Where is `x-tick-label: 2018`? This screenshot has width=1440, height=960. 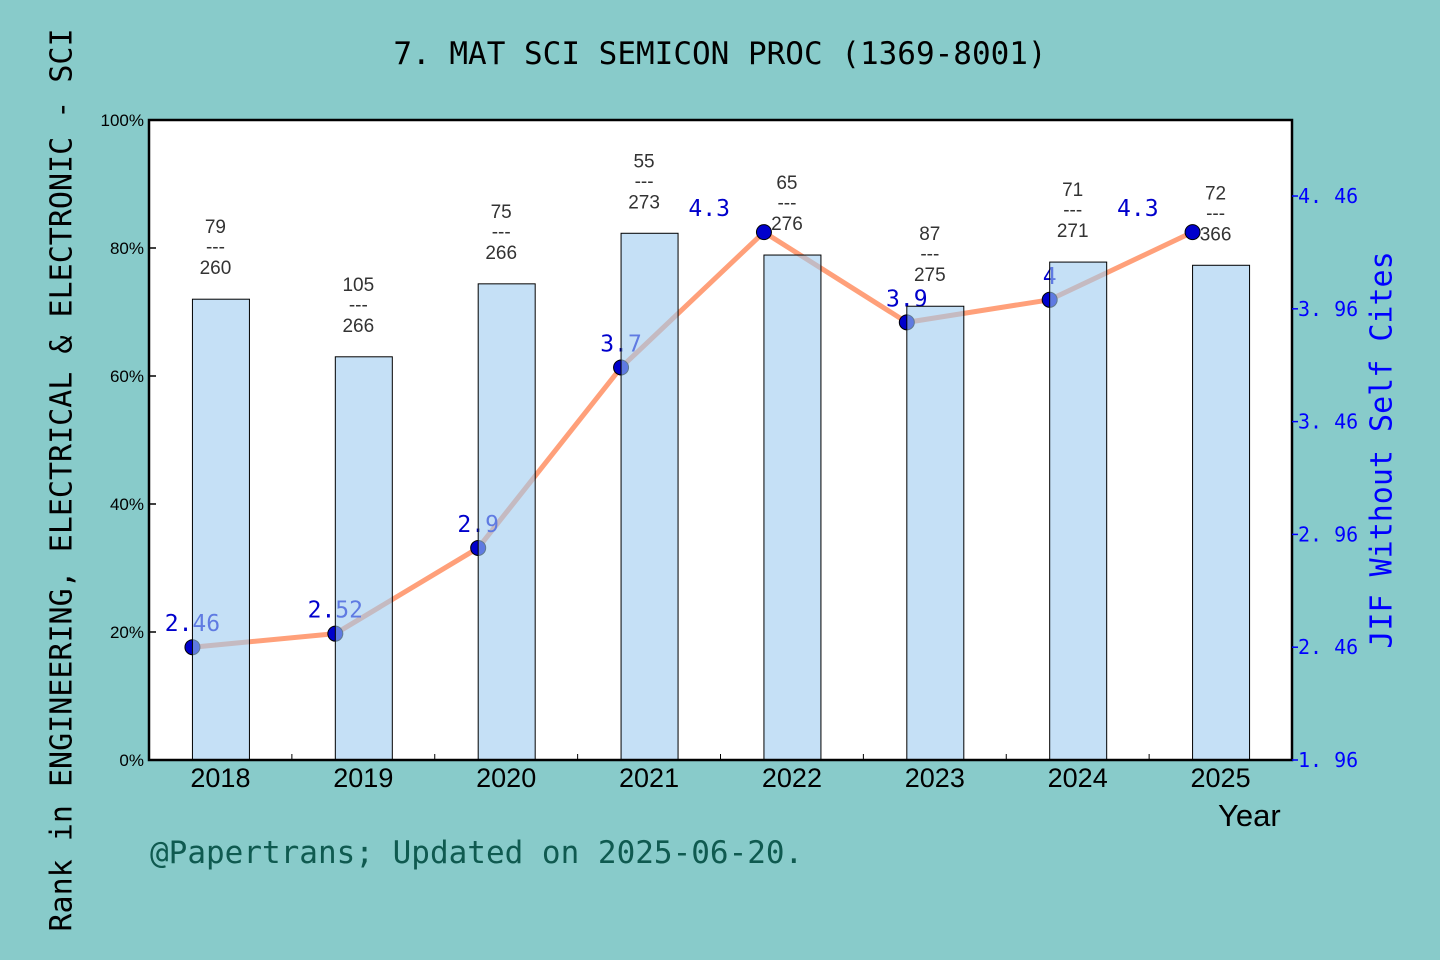
x-tick-label: 2018 is located at coordinates (220, 778).